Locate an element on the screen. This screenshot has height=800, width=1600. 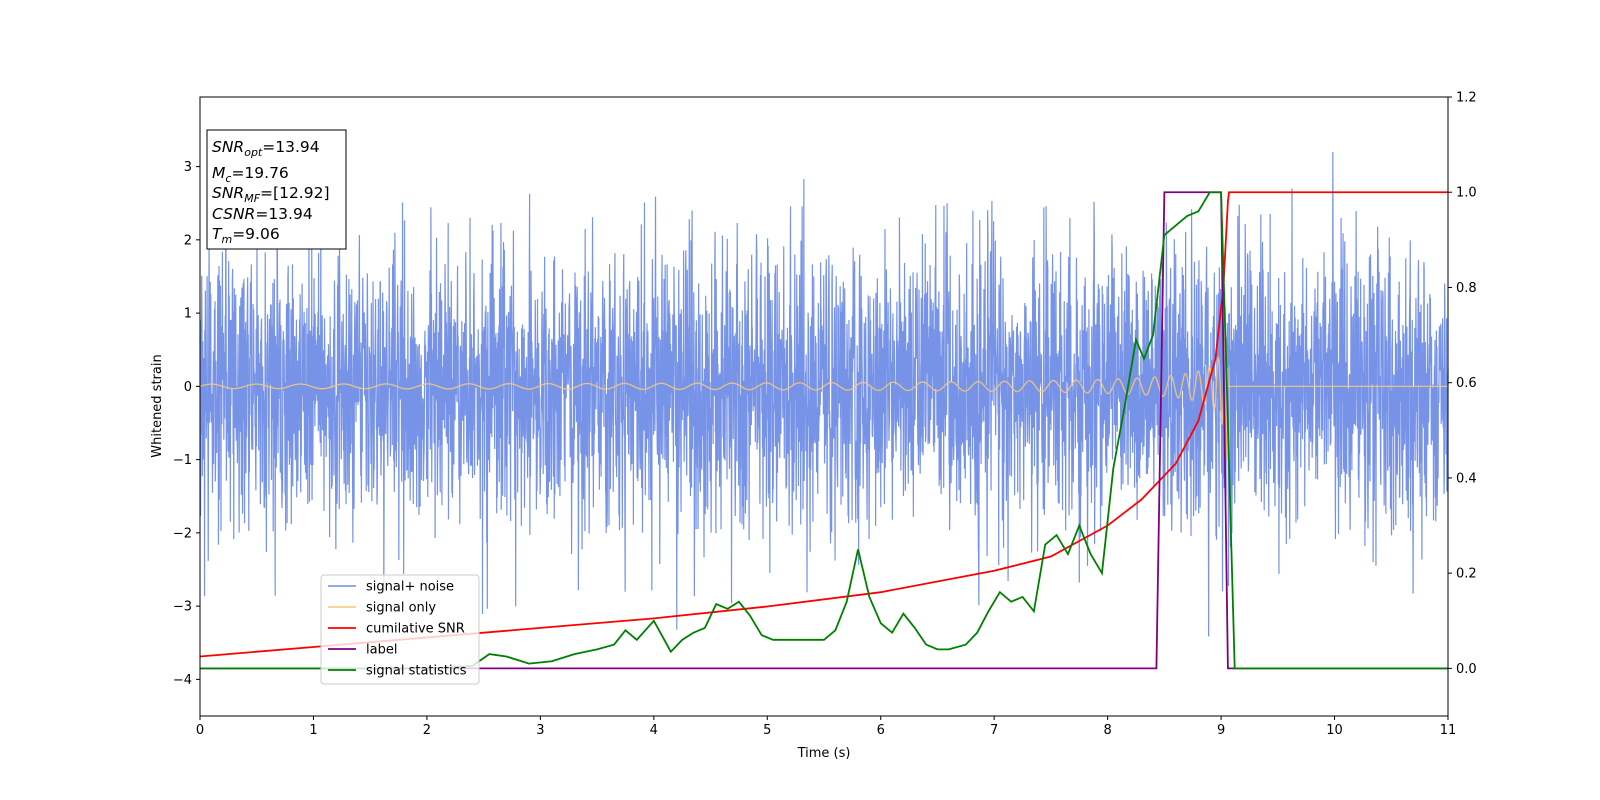
y2-tick-label: 0.0 is located at coordinates (1466, 669).